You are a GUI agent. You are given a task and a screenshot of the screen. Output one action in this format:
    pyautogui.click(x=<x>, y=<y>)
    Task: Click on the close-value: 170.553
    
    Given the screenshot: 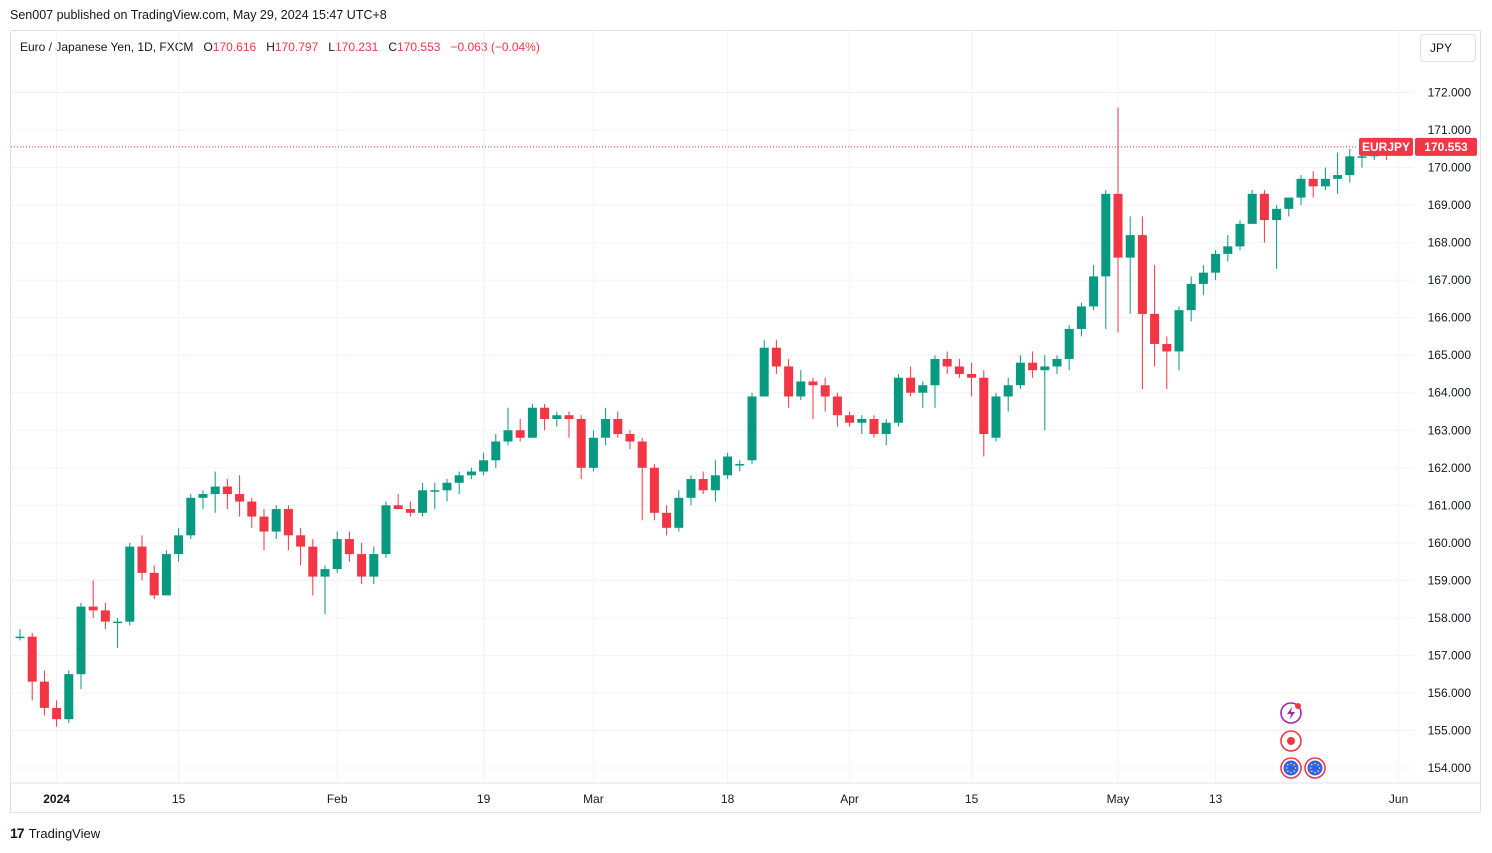 What is the action you would take?
    pyautogui.click(x=419, y=47)
    